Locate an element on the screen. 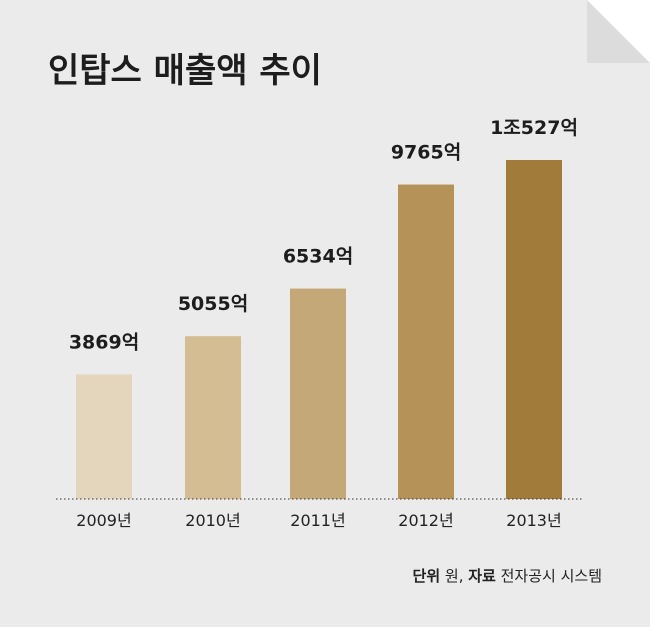  source-note: 단위 원, 자료 전자공시 시스템 is located at coordinates (507, 576).